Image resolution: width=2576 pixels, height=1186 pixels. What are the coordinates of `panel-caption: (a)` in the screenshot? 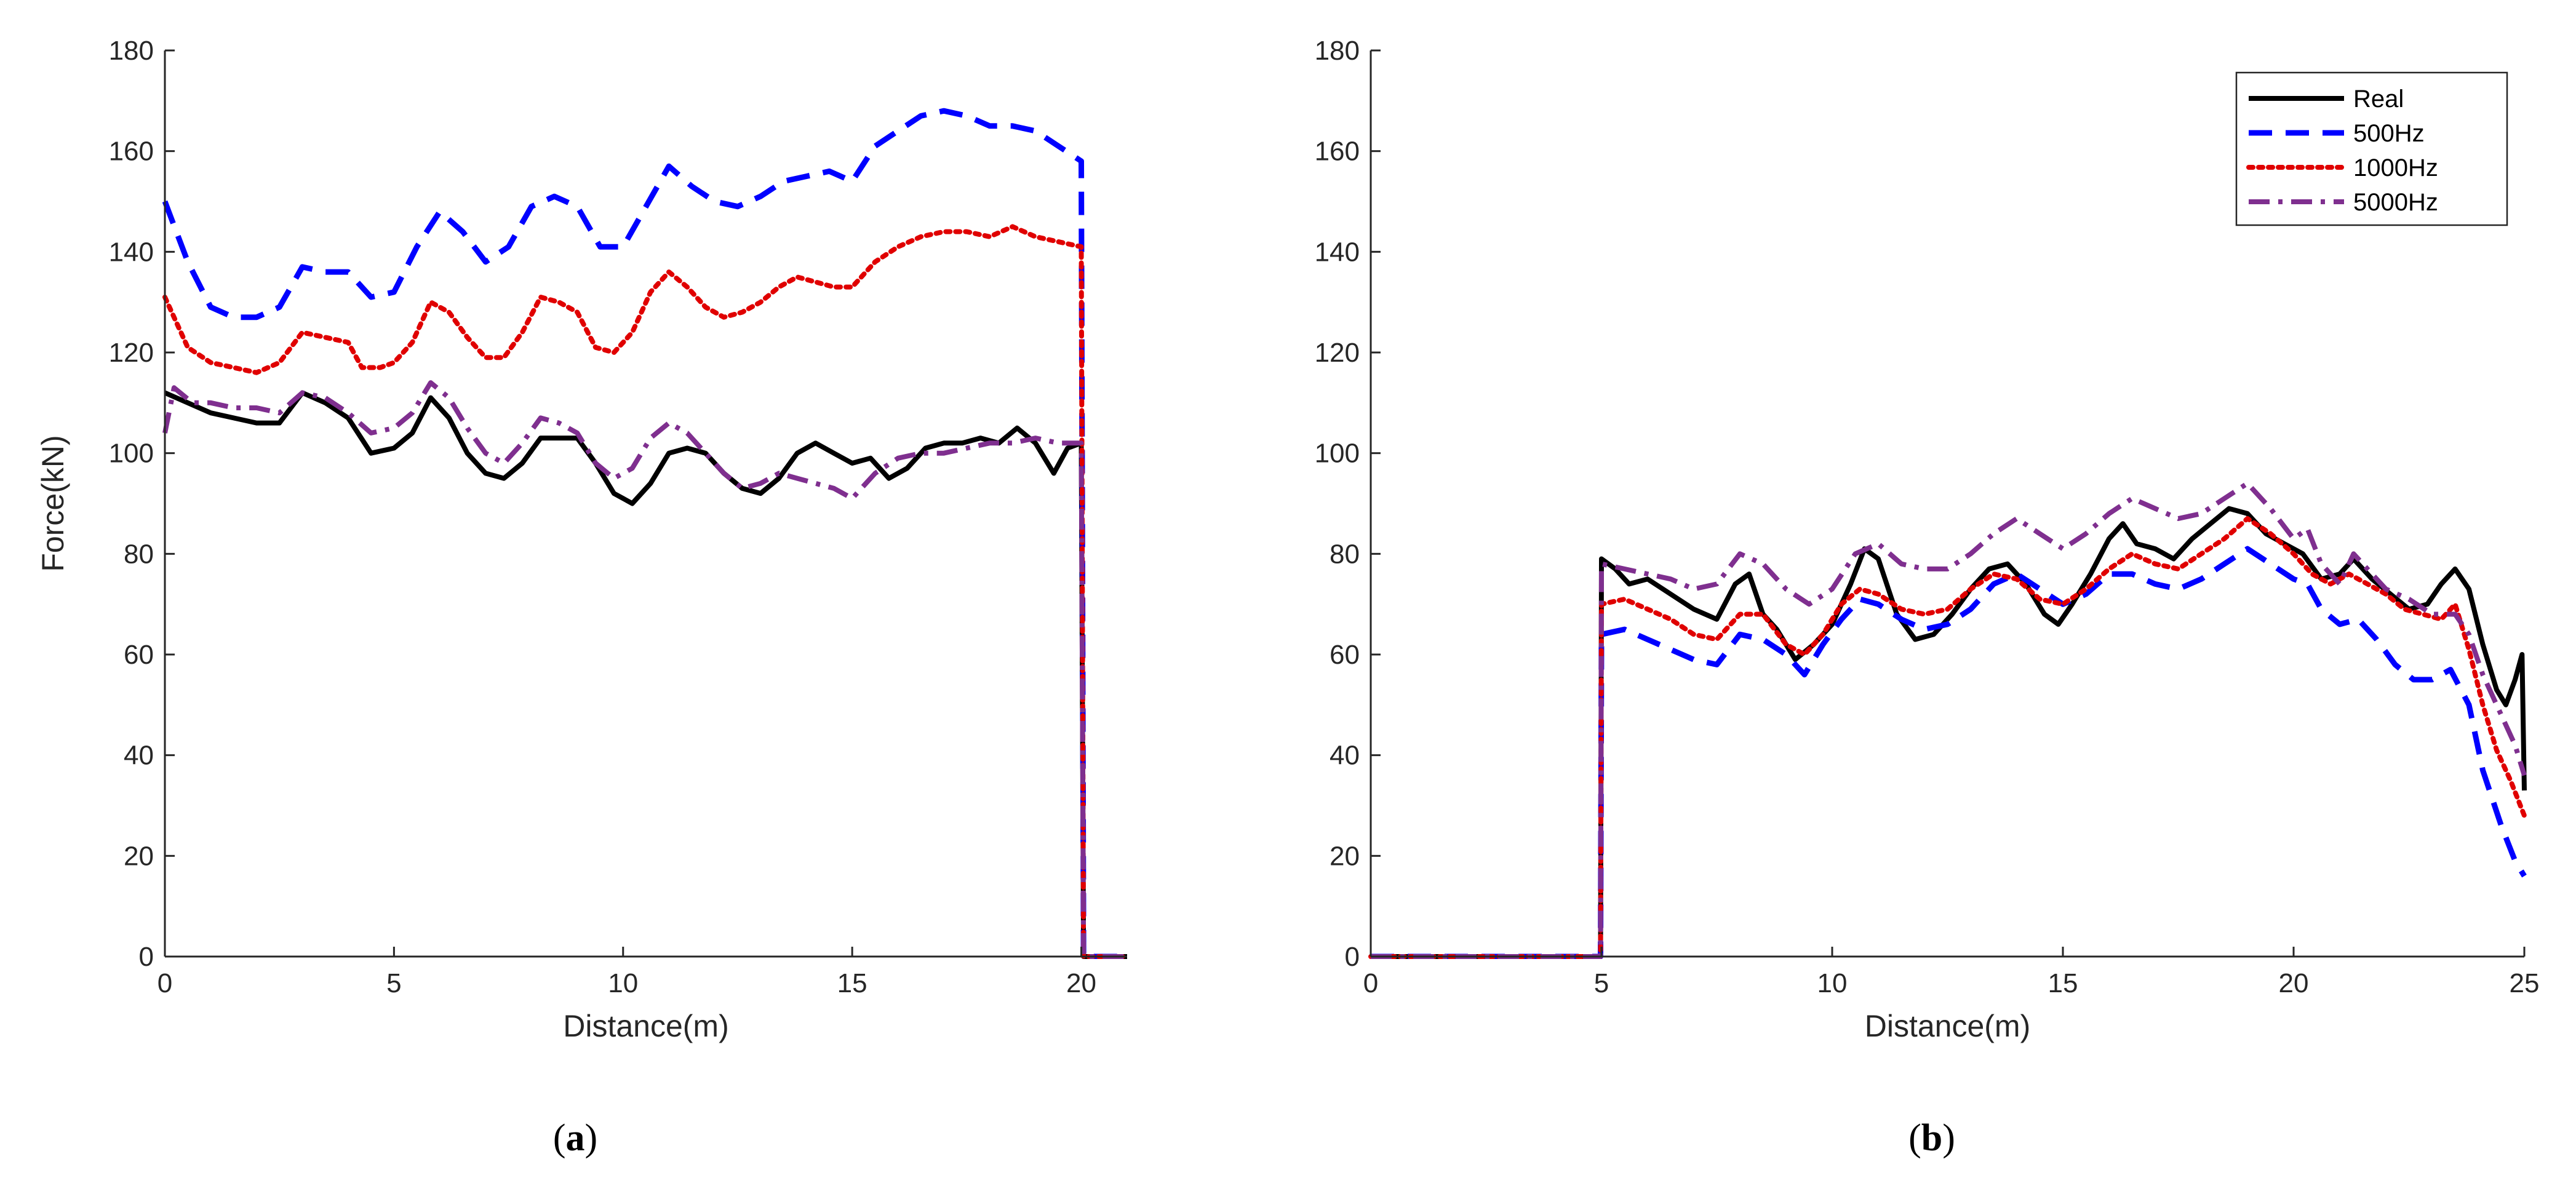 It's located at (575, 1138).